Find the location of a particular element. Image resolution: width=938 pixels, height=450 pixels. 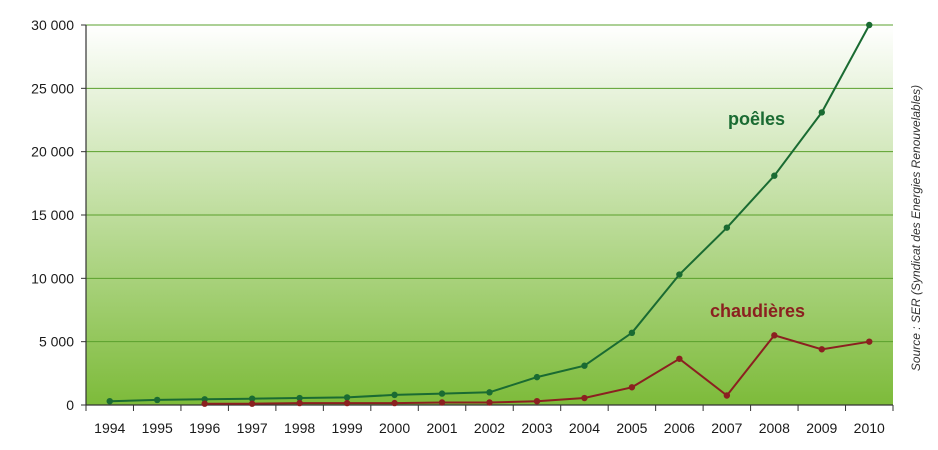

x-tick-label: 1999 is located at coordinates (347, 428).